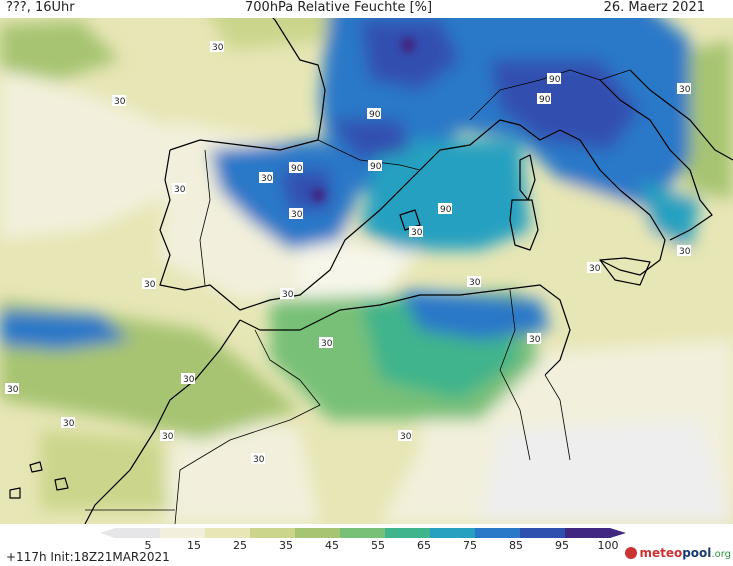 The image size is (733, 566). What do you see at coordinates (612, 202) in the screenshot?
I see `coastline-italy-west` at bounding box center [612, 202].